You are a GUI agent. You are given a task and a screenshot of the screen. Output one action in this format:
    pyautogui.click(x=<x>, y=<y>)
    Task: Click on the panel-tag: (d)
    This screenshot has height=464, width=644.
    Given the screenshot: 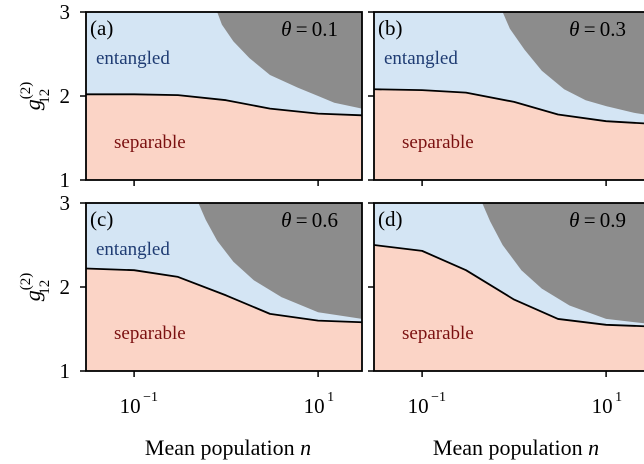 What is the action you would take?
    pyautogui.click(x=390, y=219)
    